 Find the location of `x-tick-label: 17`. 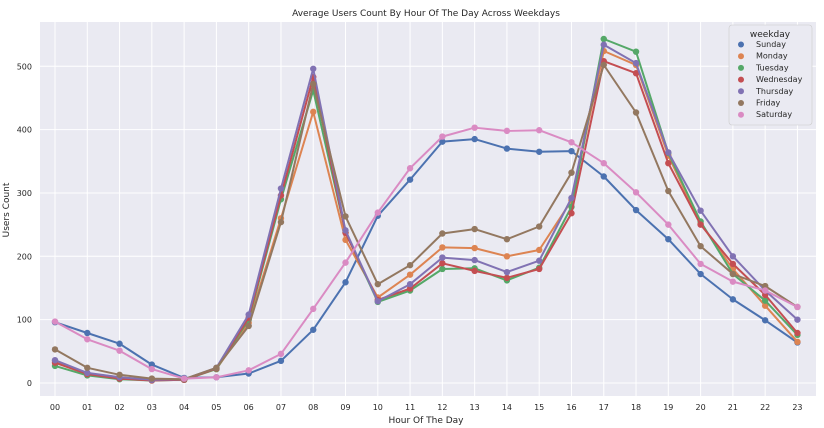

x-tick-label: 17 is located at coordinates (604, 407).